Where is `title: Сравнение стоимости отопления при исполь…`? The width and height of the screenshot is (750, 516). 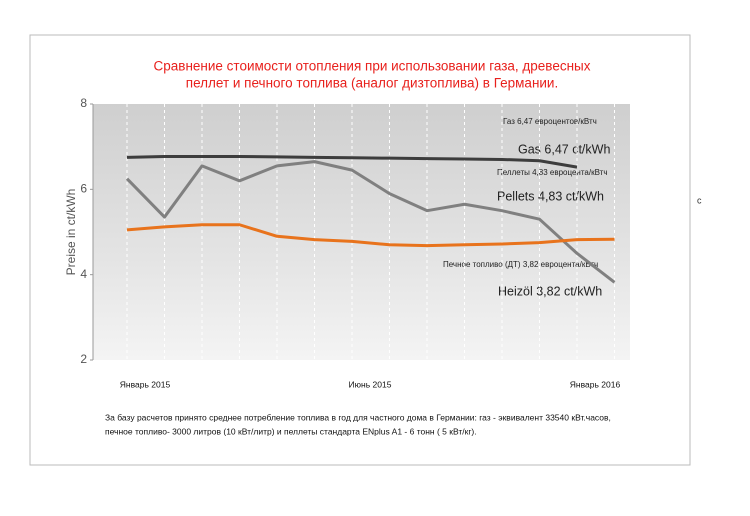
title: Сравнение стоимости отопления при исполь… is located at coordinates (372, 66).